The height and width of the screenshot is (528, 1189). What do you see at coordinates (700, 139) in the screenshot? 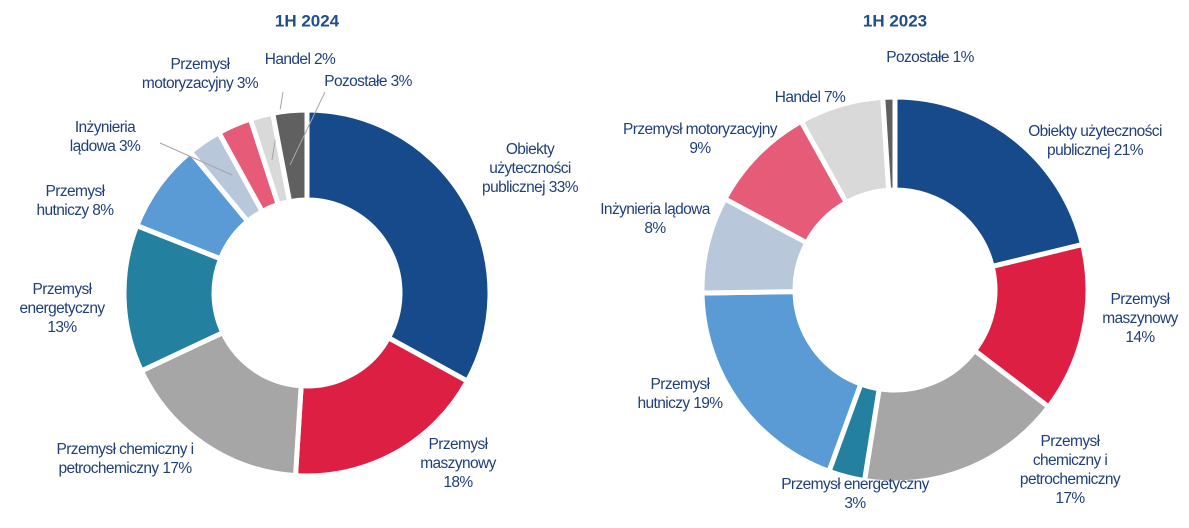
I see `slice-label: Przemysł motoryzacyjny 9%` at bounding box center [700, 139].